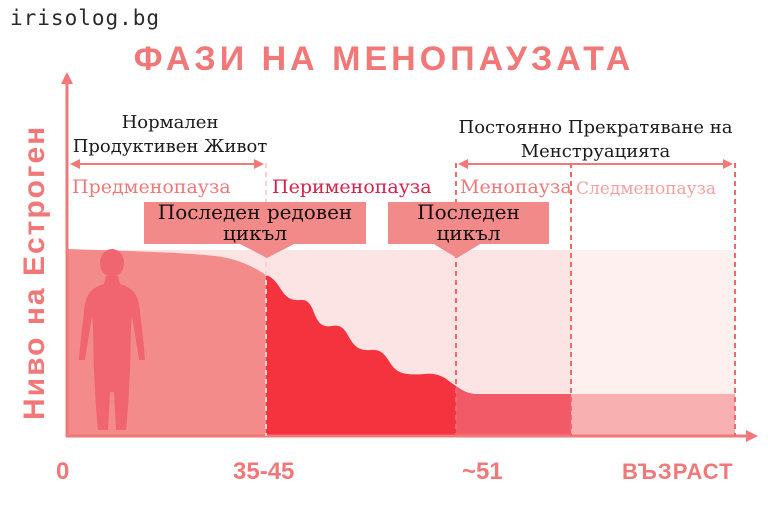 The image size is (768, 524). Describe the element at coordinates (352, 187) in the screenshot. I see `phase-perimenopause: Перименопауза` at that location.